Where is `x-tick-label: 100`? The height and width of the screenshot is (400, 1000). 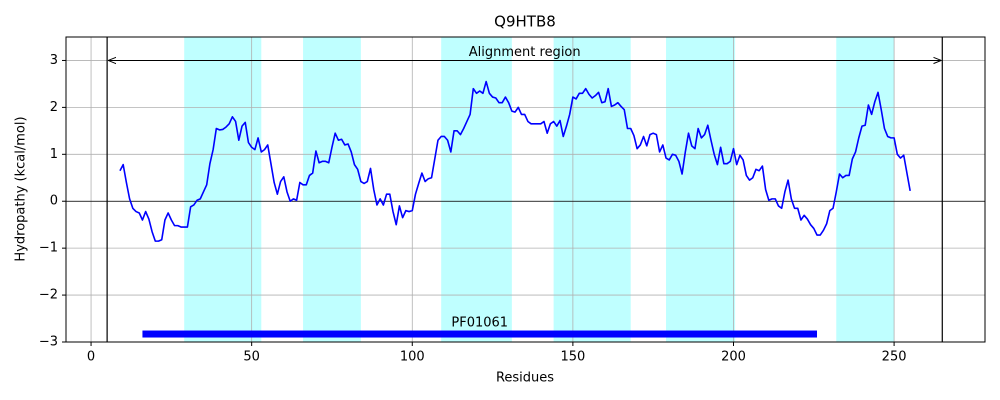 x-tick-label: 100 is located at coordinates (412, 357).